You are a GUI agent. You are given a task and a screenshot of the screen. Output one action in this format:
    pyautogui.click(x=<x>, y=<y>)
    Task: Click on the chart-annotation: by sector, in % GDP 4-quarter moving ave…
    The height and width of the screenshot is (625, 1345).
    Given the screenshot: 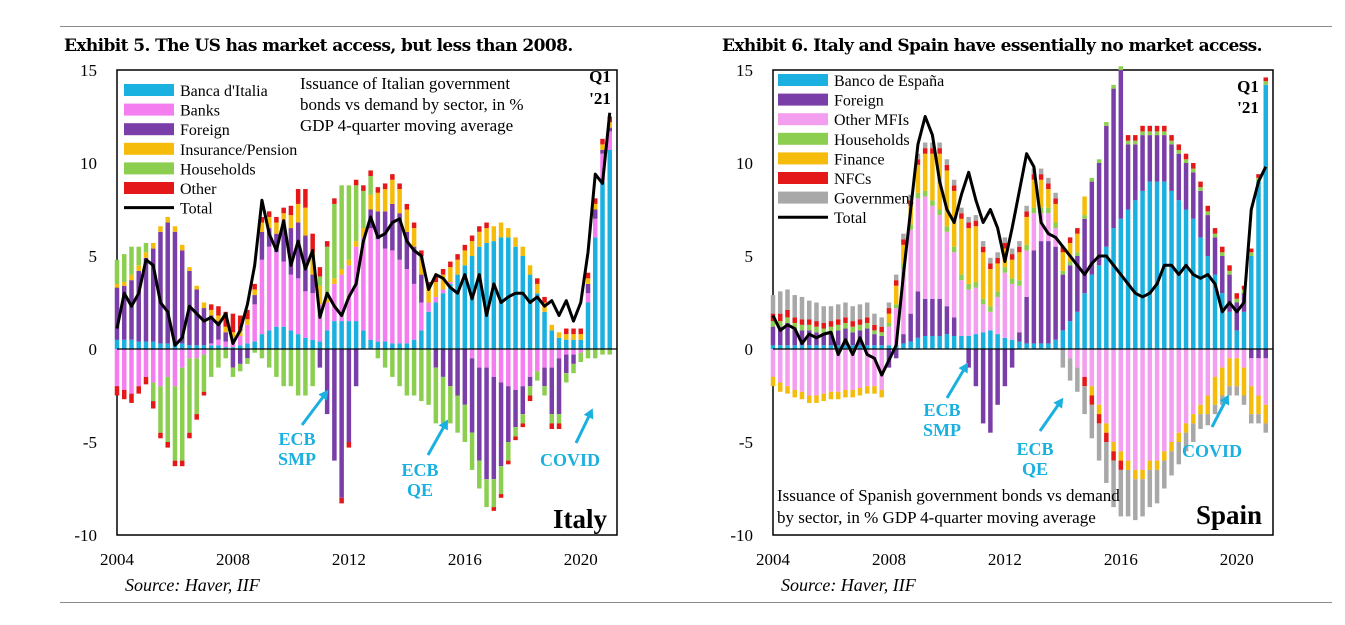 What is the action you would take?
    pyautogui.click(x=936, y=517)
    